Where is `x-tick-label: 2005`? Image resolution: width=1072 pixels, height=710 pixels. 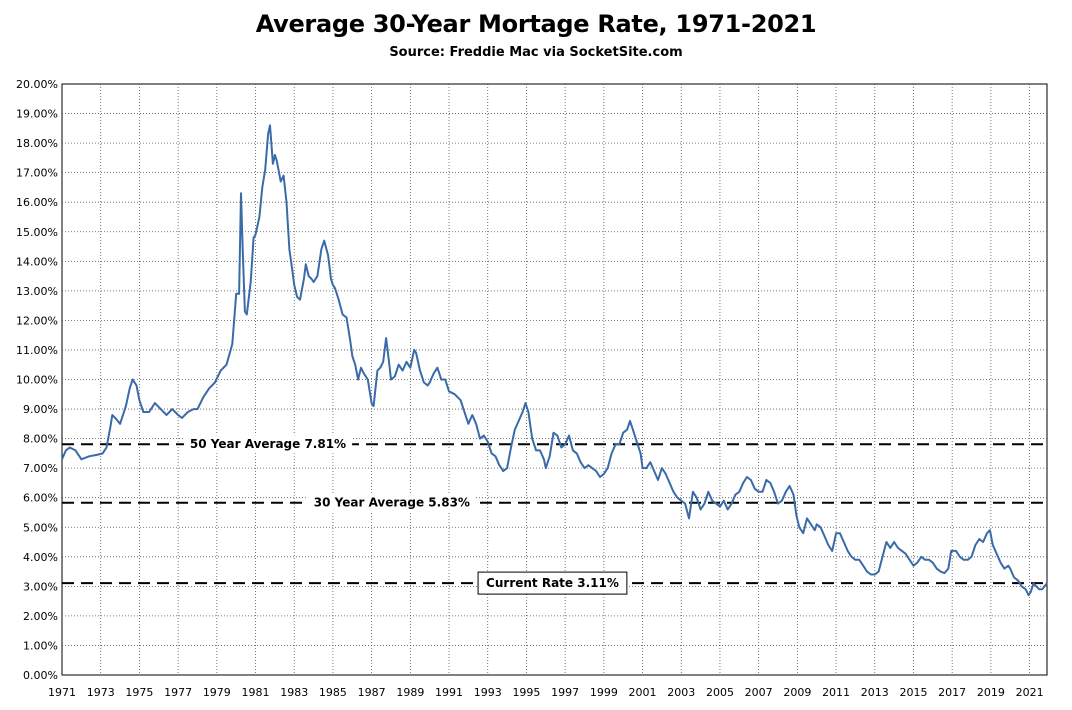 x-tick-label: 2005 is located at coordinates (720, 692).